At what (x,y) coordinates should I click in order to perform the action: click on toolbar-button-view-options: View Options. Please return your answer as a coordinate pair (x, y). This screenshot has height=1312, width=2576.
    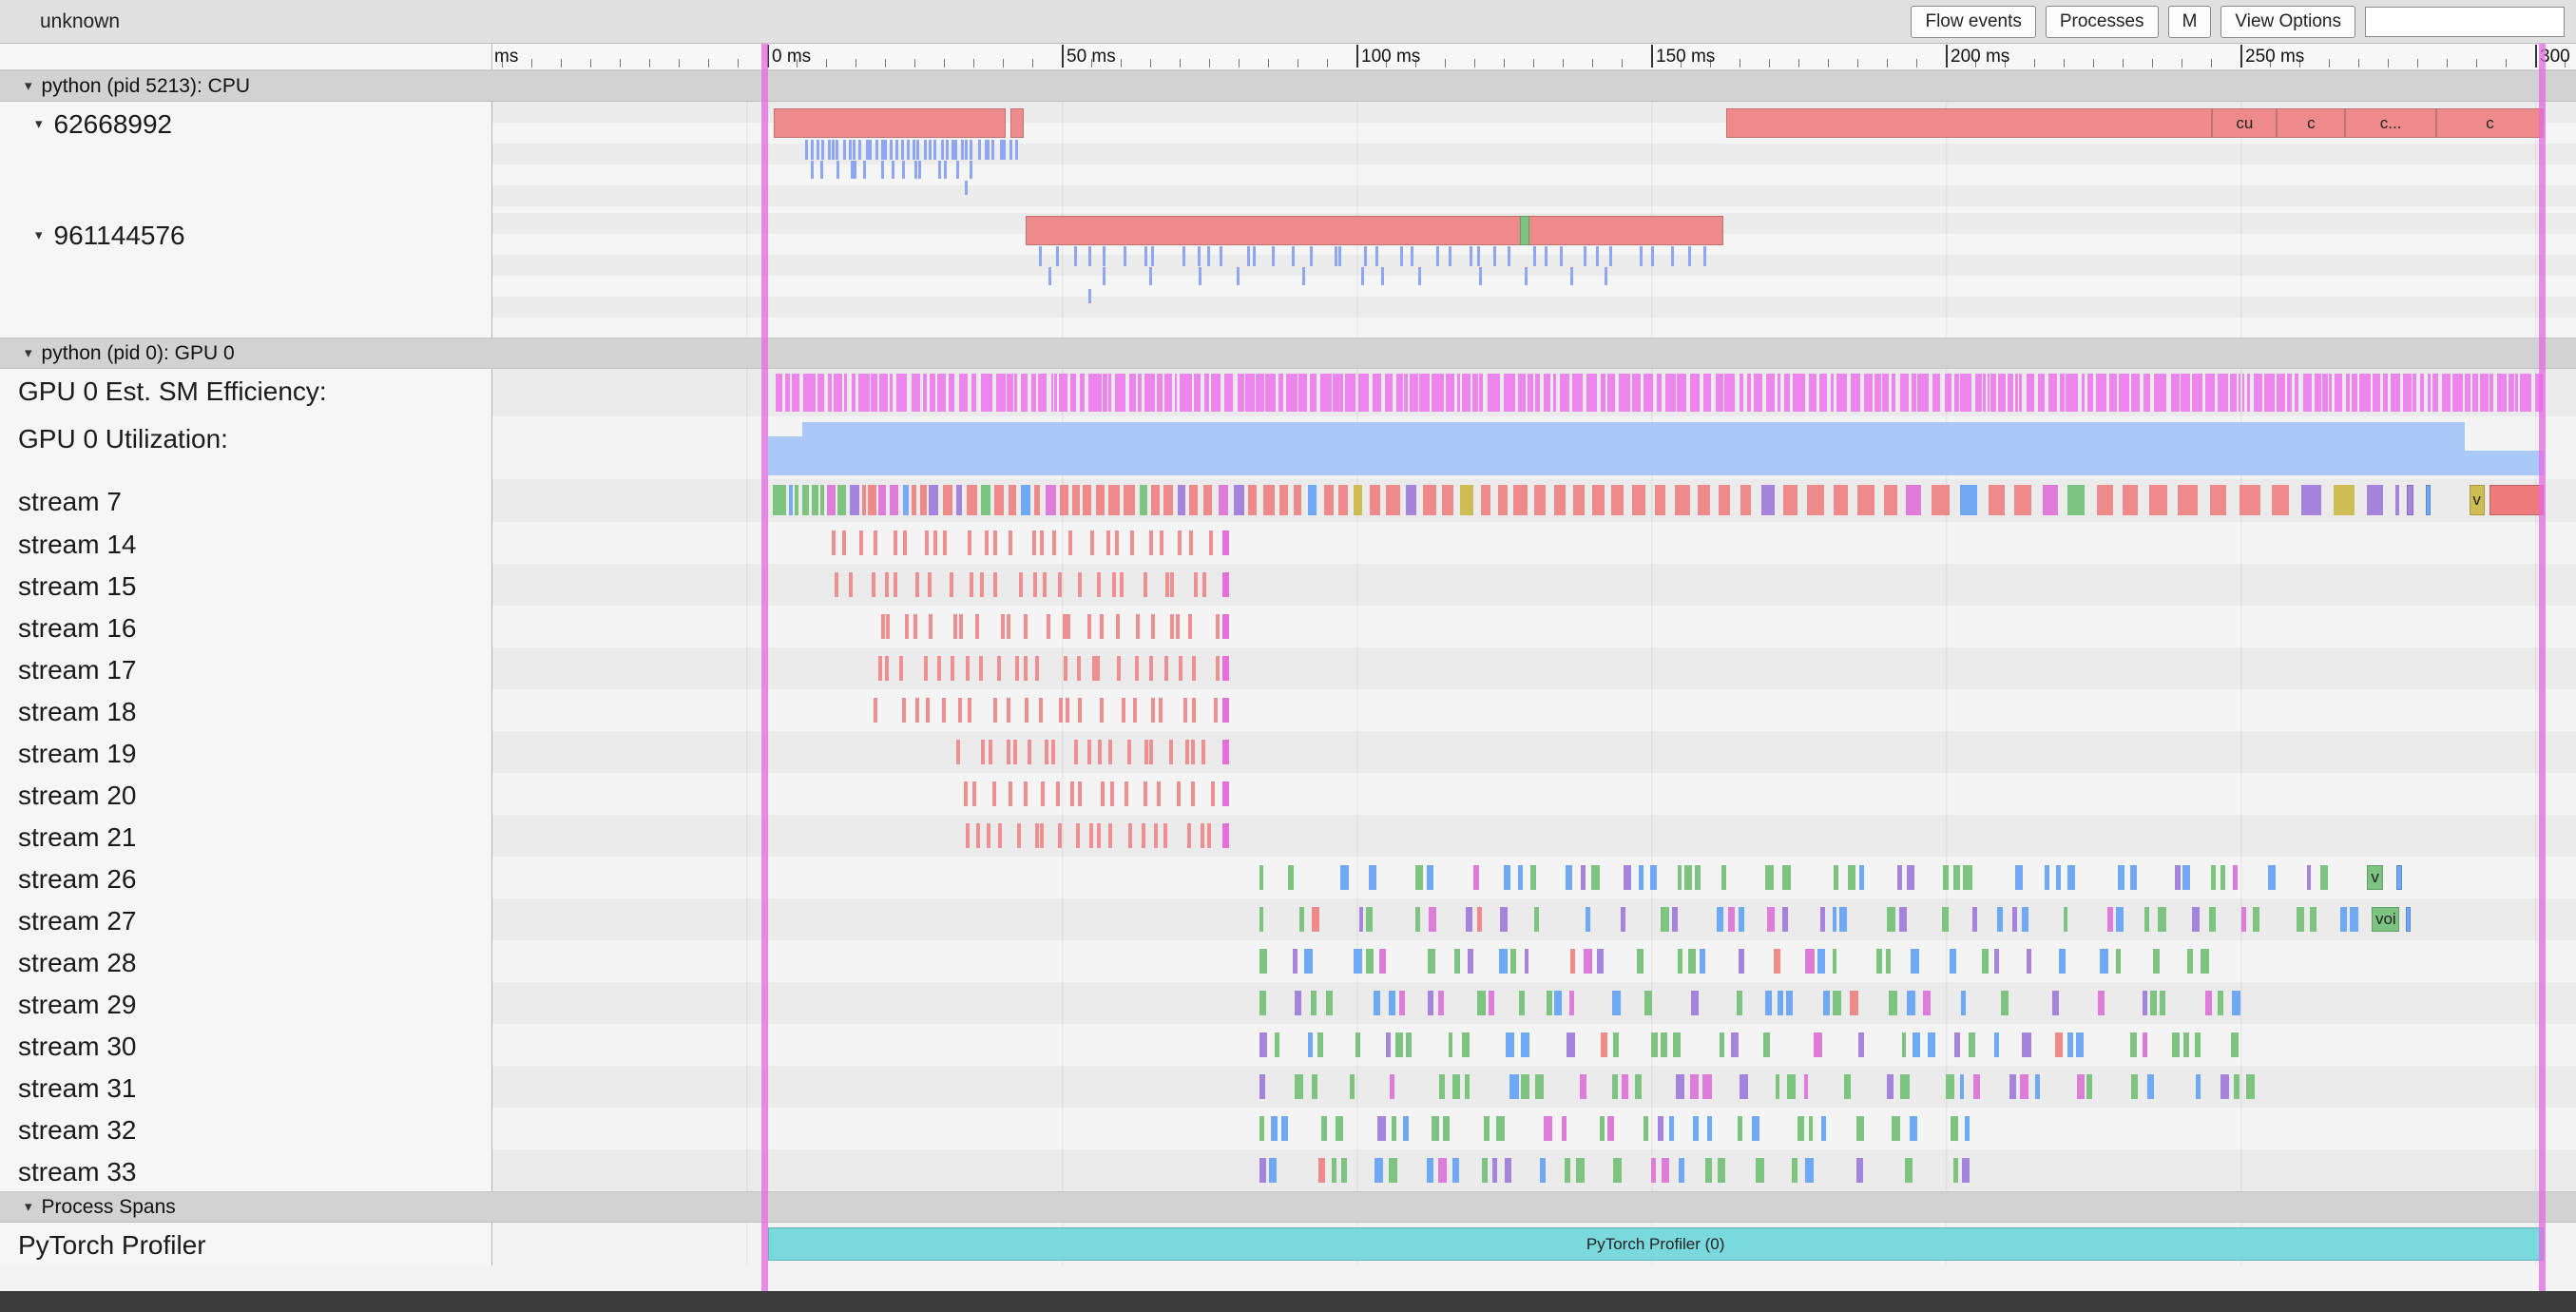
    Looking at the image, I should click on (2287, 21).